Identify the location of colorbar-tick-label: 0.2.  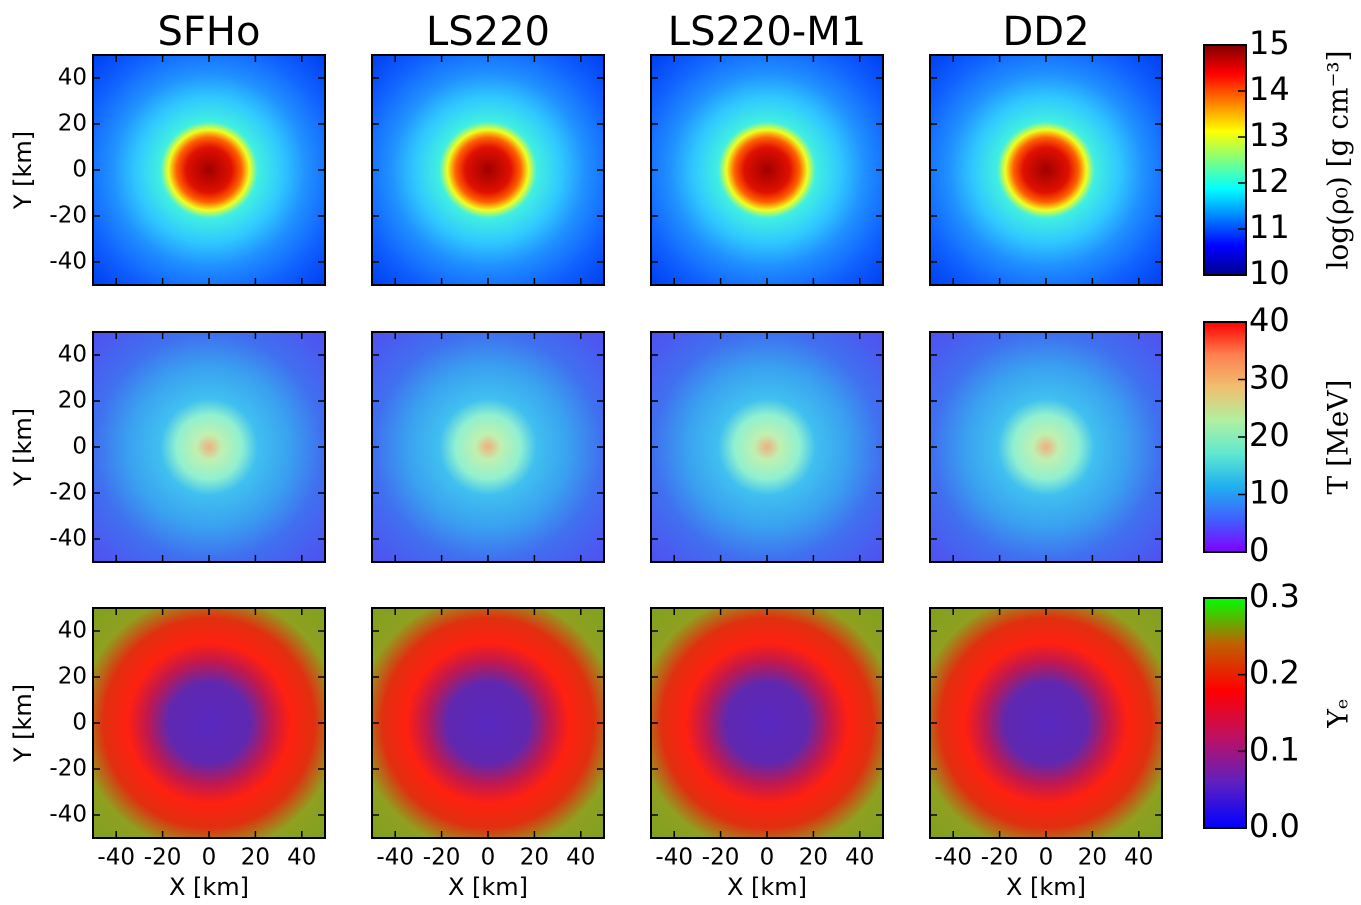
(1274, 673).